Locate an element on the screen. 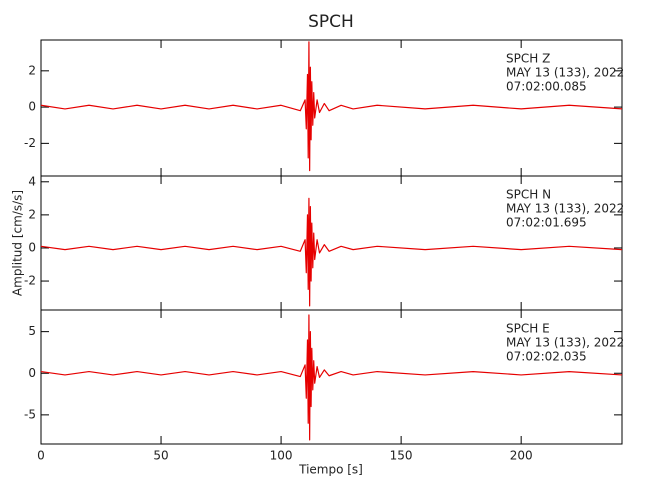 The height and width of the screenshot is (500, 650). x-axis-label: Tiempo [s] is located at coordinates (330, 470).